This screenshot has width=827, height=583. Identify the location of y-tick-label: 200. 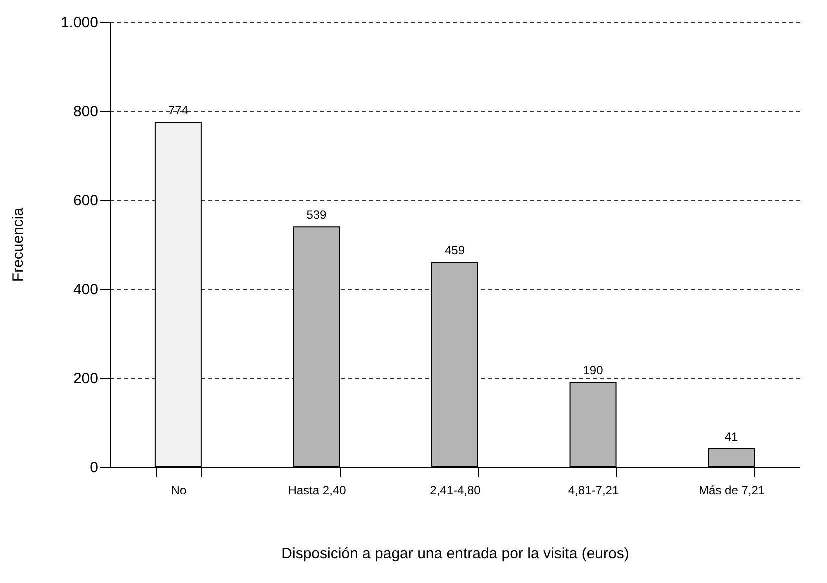
(85, 379).